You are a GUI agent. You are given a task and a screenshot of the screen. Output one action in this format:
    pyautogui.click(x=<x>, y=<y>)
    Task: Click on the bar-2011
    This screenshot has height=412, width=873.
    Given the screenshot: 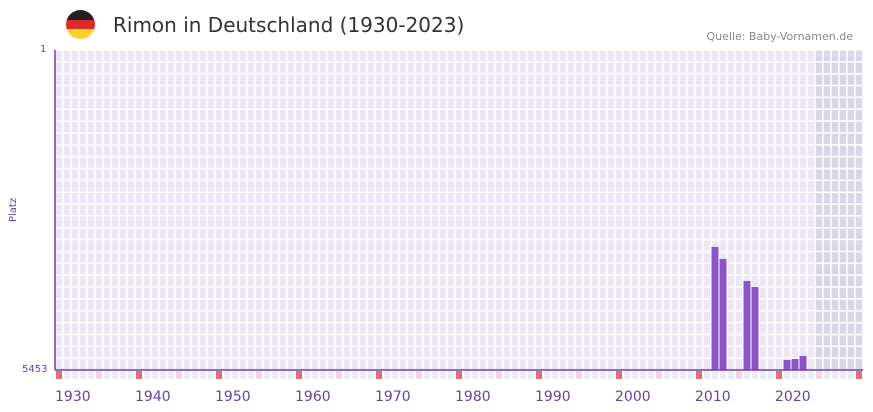 What is the action you would take?
    pyautogui.click(x=723, y=314)
    